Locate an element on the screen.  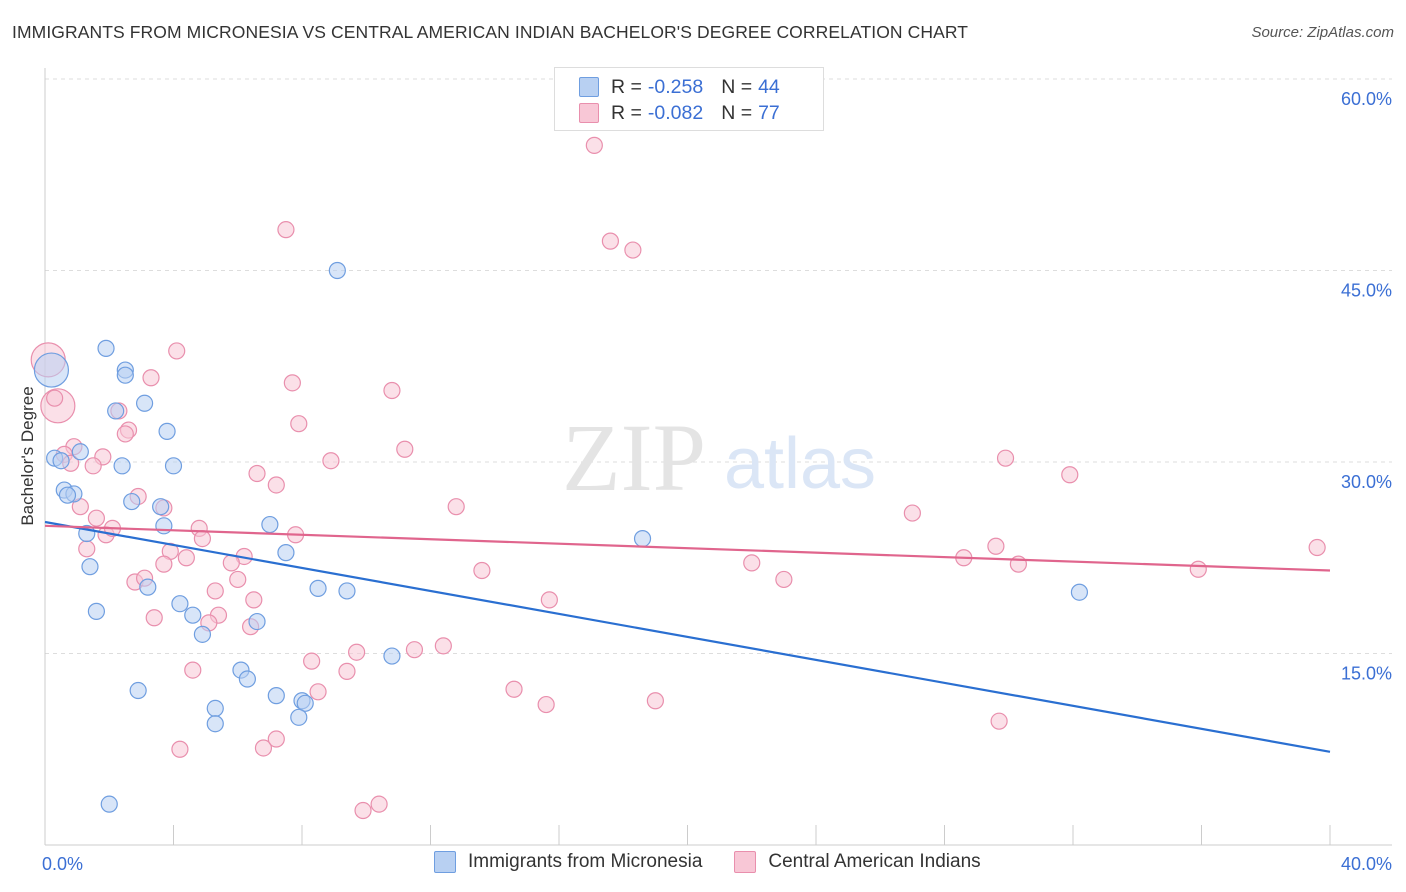
legend-item-micronesia: Immigrants from Micronesia is located at coordinates (568, 862).